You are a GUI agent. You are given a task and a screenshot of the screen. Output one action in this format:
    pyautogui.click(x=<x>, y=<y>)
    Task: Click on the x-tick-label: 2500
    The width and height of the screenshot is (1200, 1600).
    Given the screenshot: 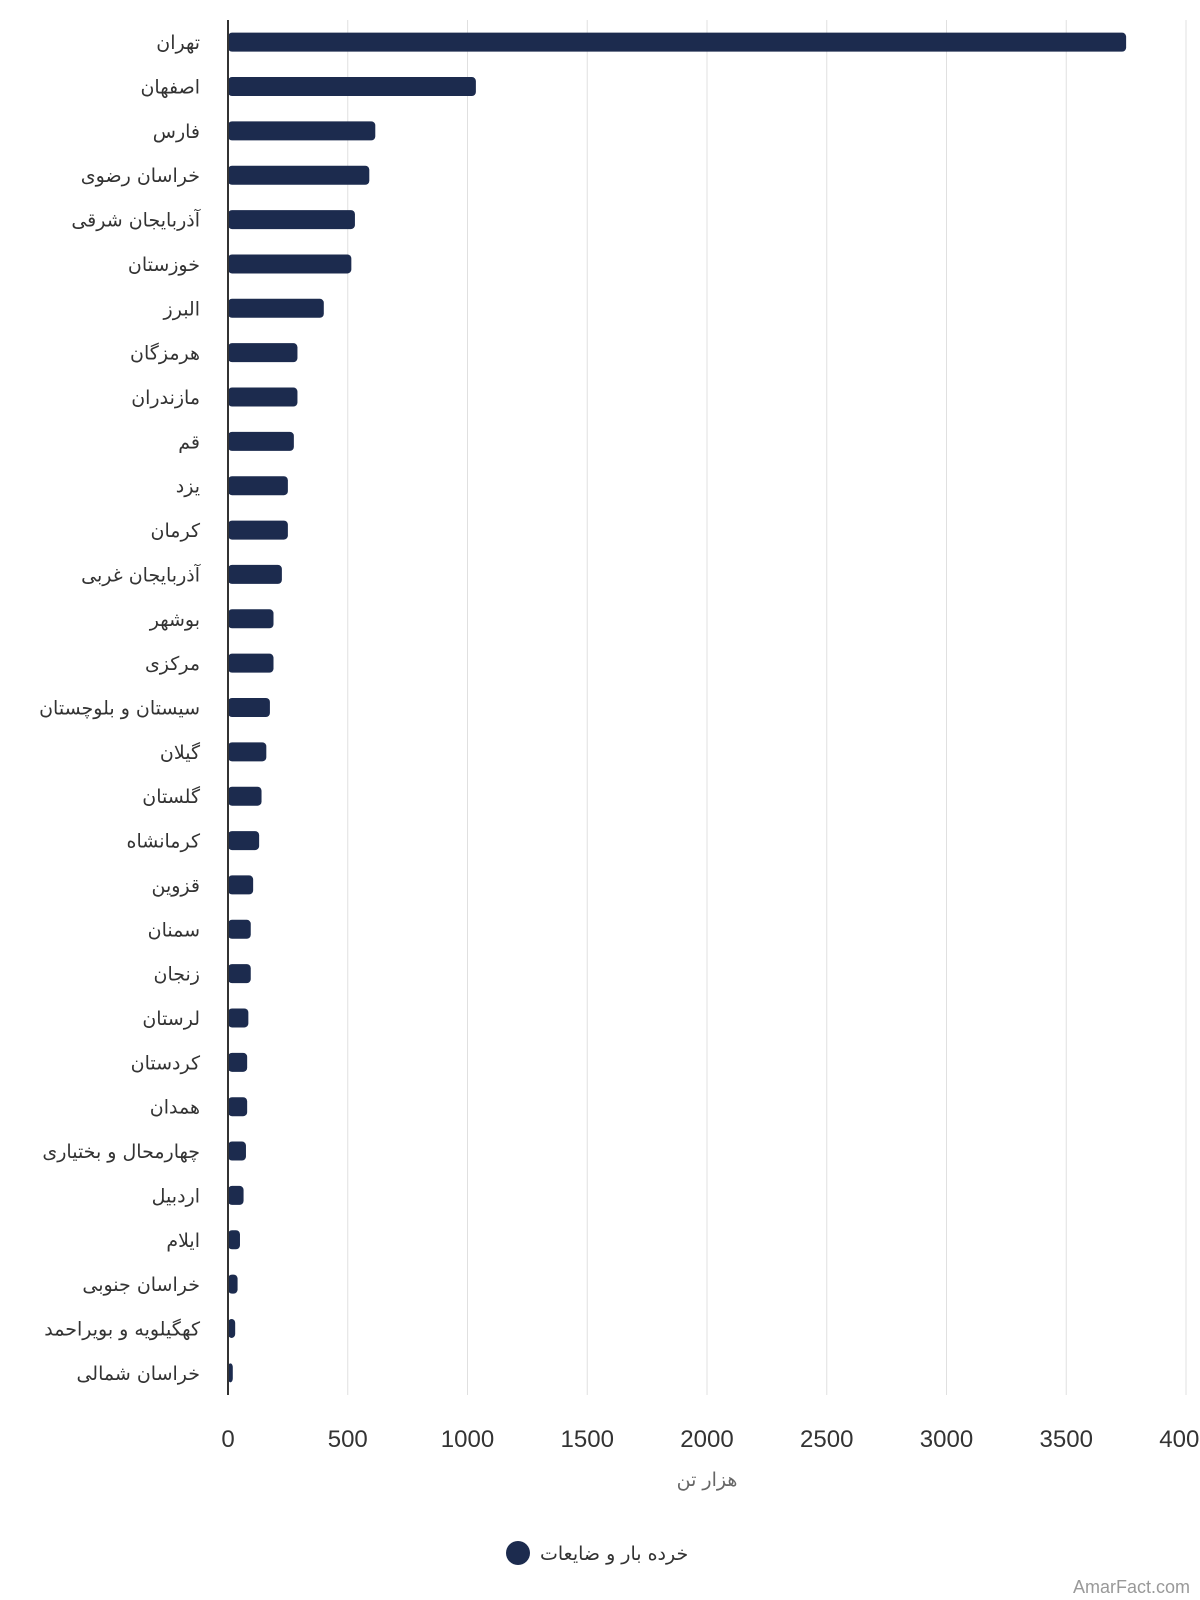 What is the action you would take?
    pyautogui.click(x=826, y=1439)
    